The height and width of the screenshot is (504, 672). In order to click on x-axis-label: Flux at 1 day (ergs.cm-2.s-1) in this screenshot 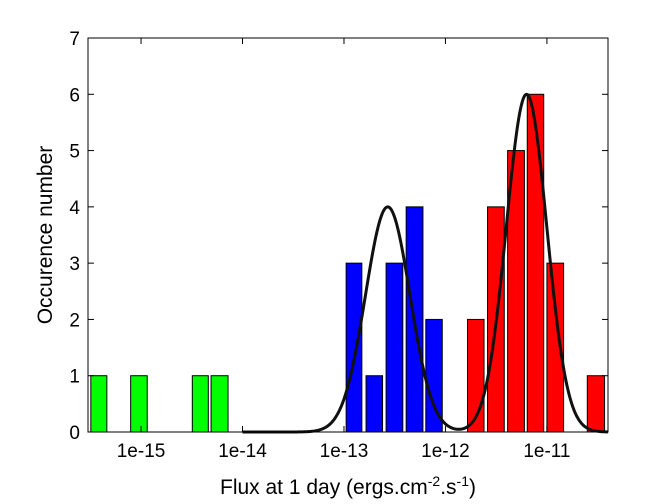, I will do `click(348, 486)`.